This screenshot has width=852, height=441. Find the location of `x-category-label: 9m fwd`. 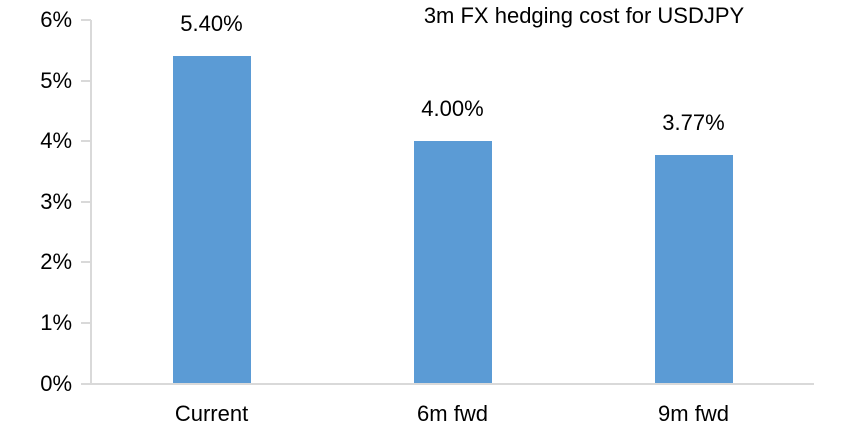

x-category-label: 9m fwd is located at coordinates (693, 413).